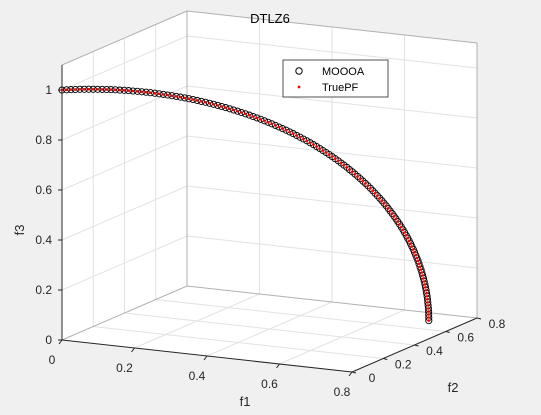  What do you see at coordinates (269, 384) in the screenshot?
I see `x-tick-label: 0.6` at bounding box center [269, 384].